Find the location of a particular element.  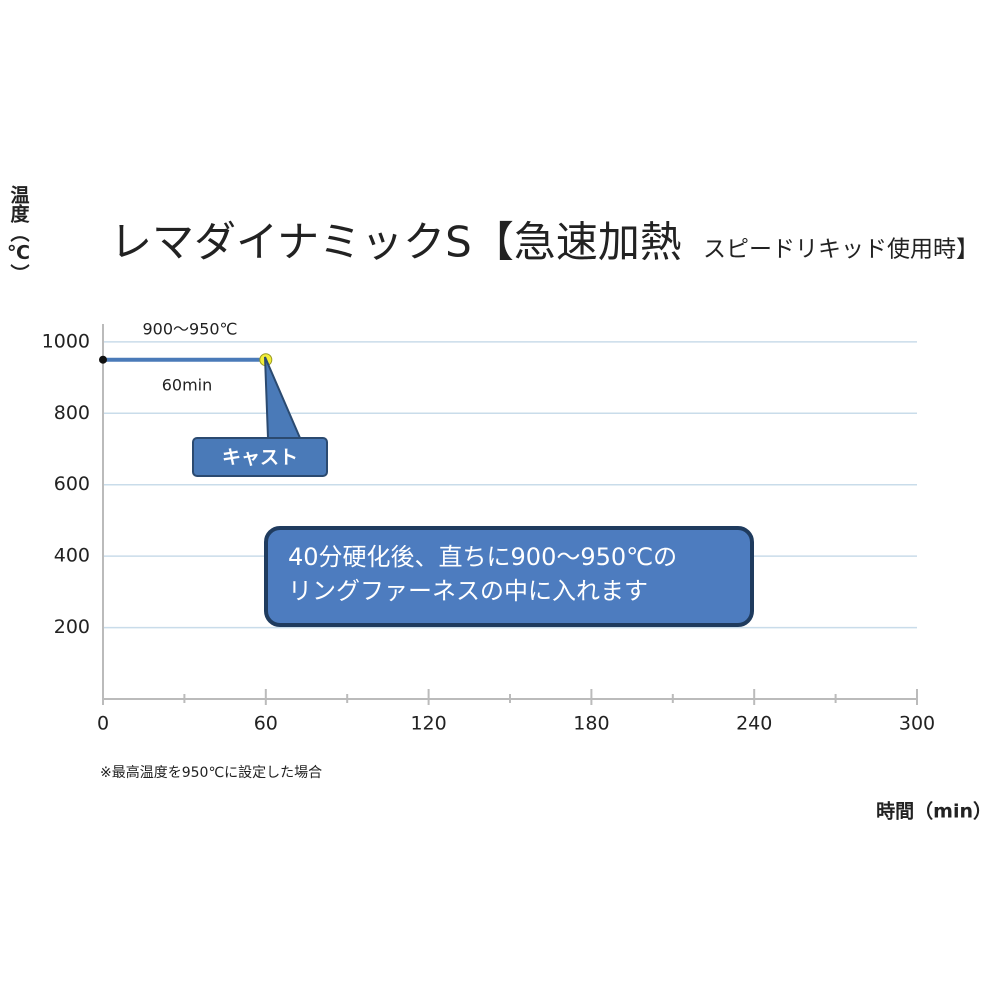

y-axis-label: 温度（℃） is located at coordinates (19, 234).